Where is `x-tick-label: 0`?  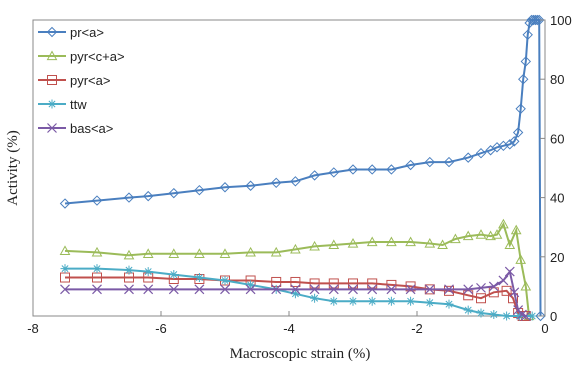 x-tick-label: 0 is located at coordinates (544, 328).